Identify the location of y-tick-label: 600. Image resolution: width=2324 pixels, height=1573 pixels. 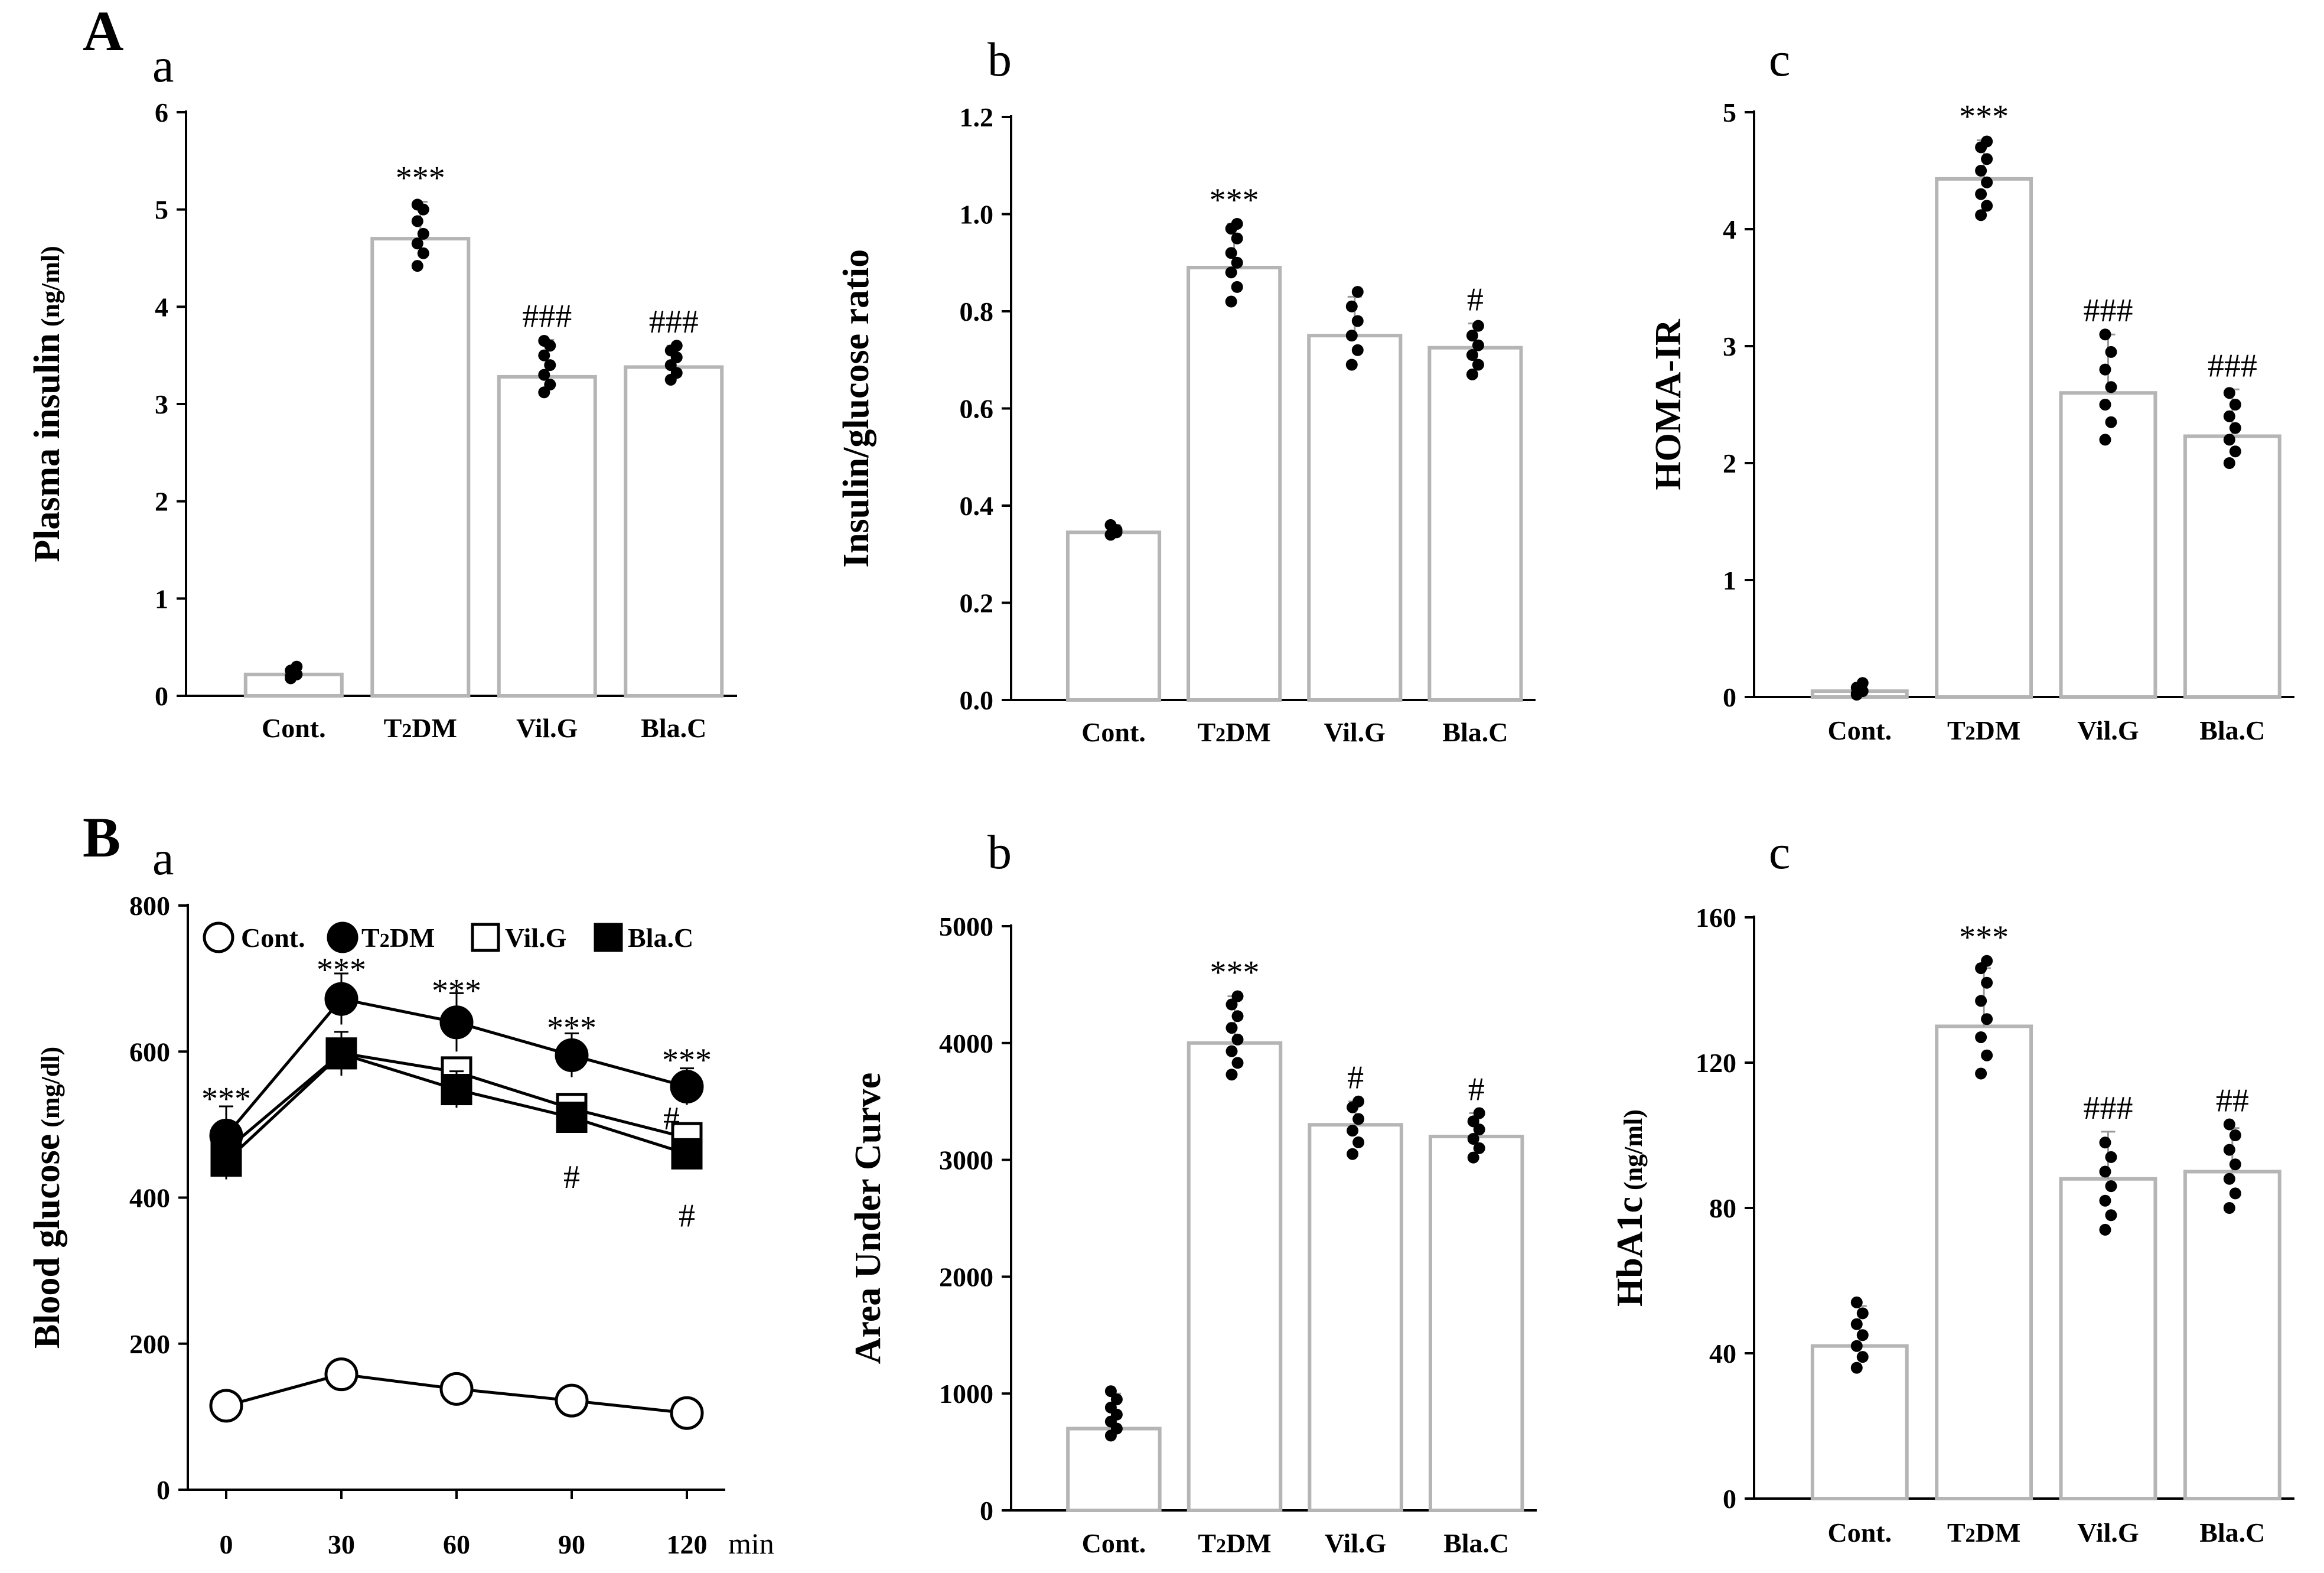
(150, 1052).